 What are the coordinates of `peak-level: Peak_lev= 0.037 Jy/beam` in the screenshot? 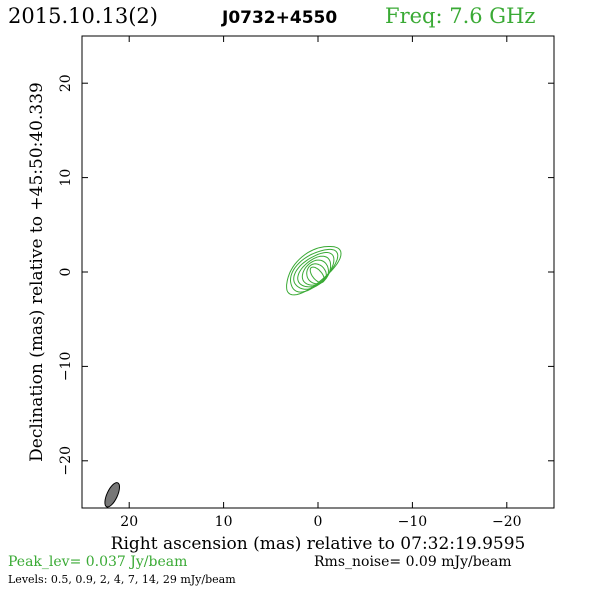 It's located at (97, 562).